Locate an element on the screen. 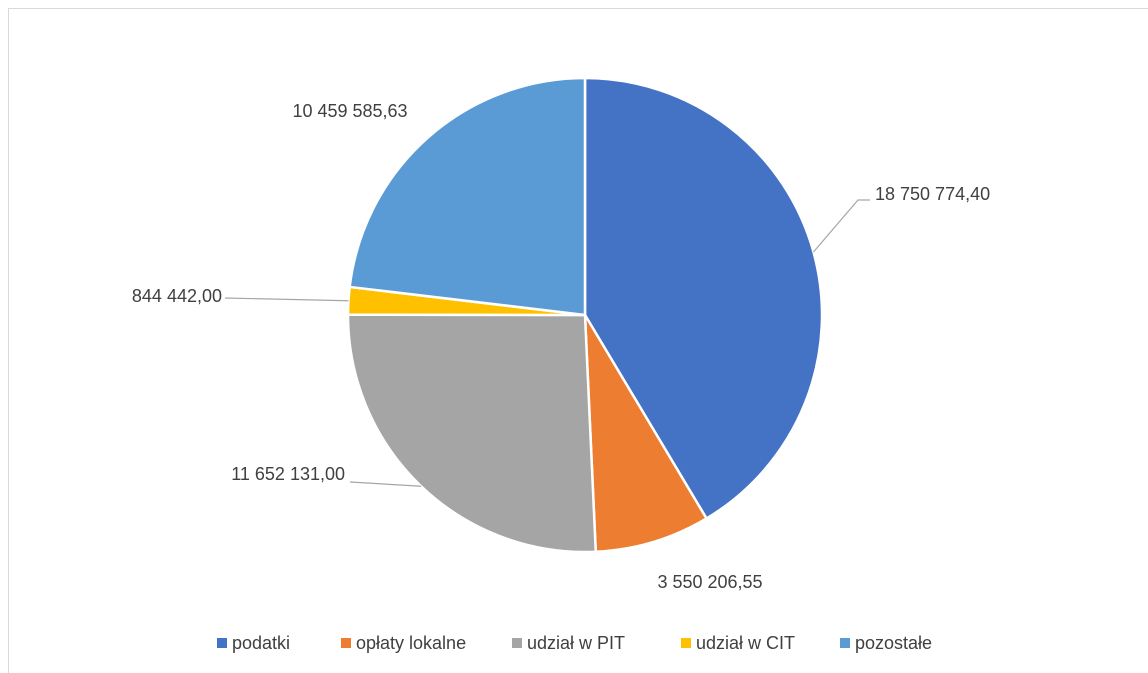 The image size is (1148, 673). legend-label: udział w CIT is located at coordinates (745, 643).